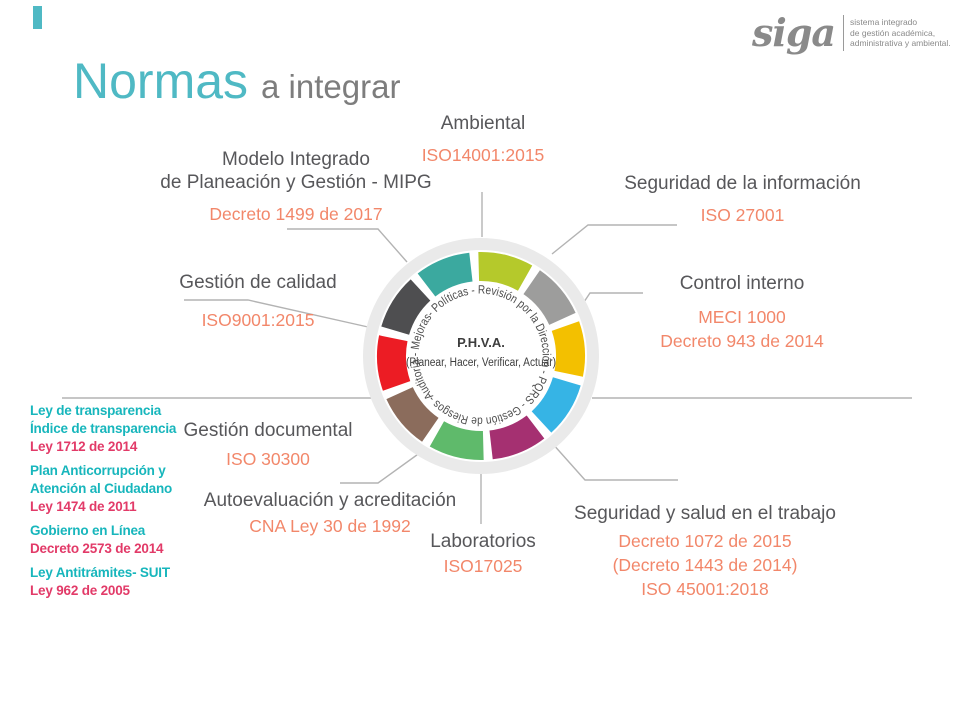 This screenshot has height=720, width=960. I want to click on label-title: Autoevaluación y acreditación, so click(330, 500).